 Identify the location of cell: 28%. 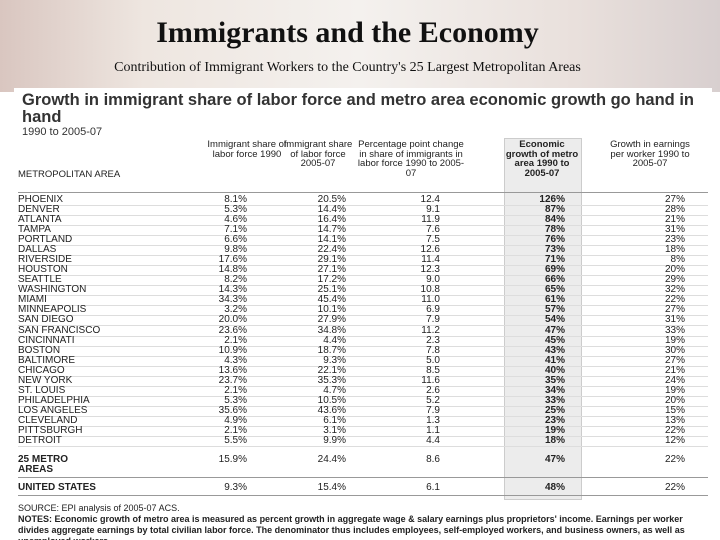
(674, 210).